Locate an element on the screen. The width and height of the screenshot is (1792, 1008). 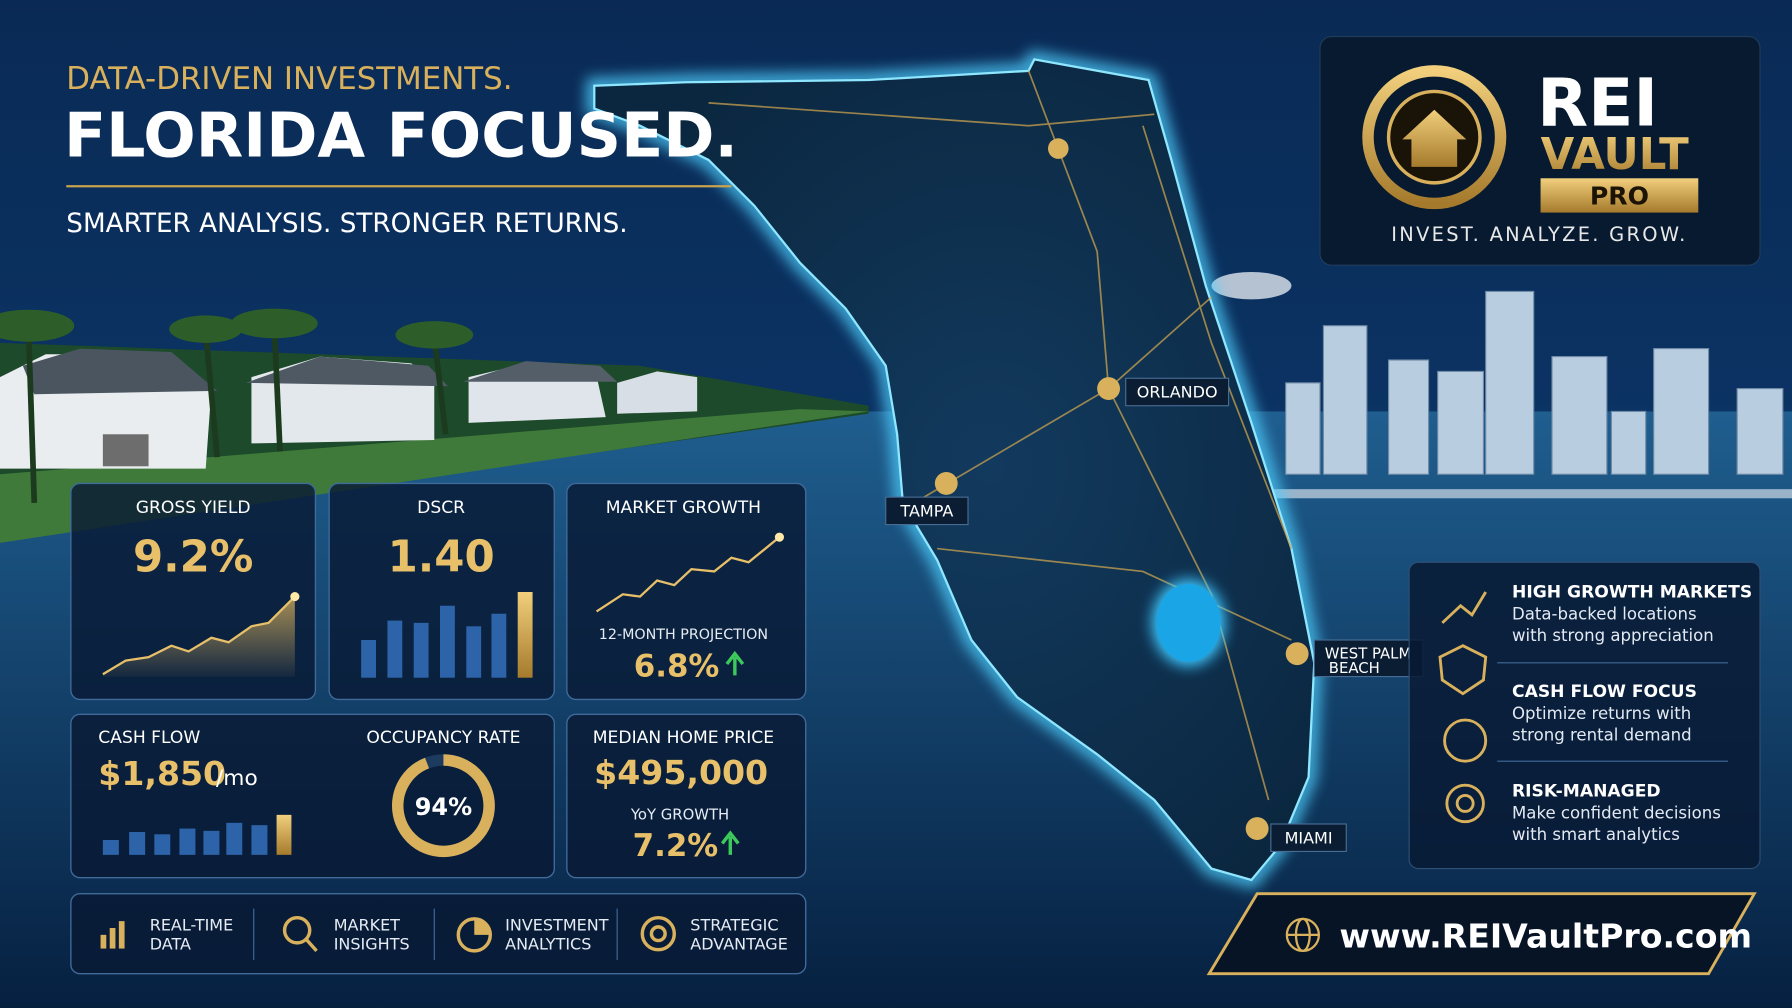
metric-value: $495,000 is located at coordinates (681, 772).